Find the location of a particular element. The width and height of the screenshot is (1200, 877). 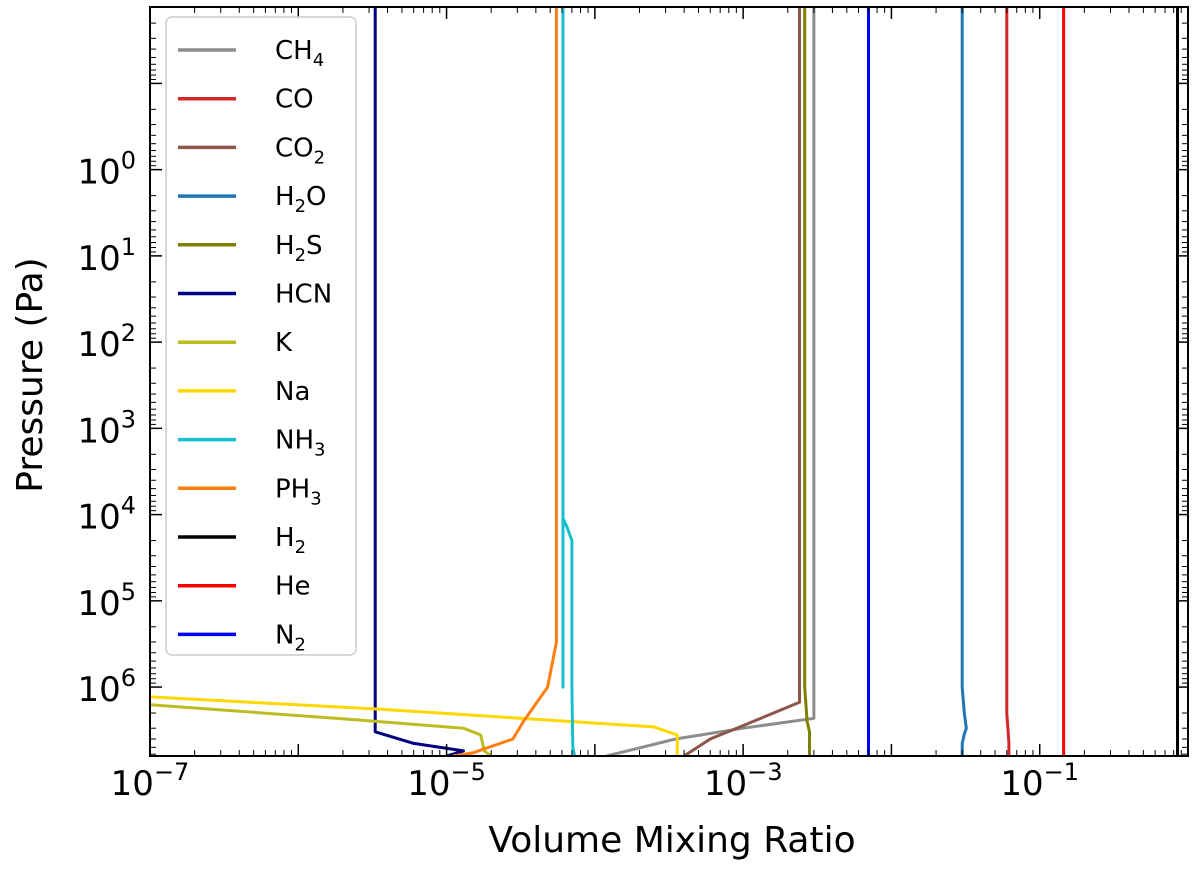

legend-label: CO is located at coordinates (294, 100).